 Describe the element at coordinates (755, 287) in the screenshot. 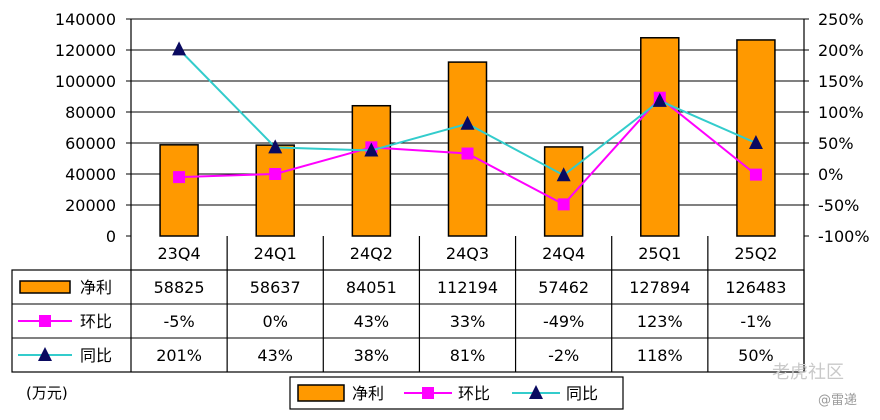

I see `value-label: 126483` at that location.